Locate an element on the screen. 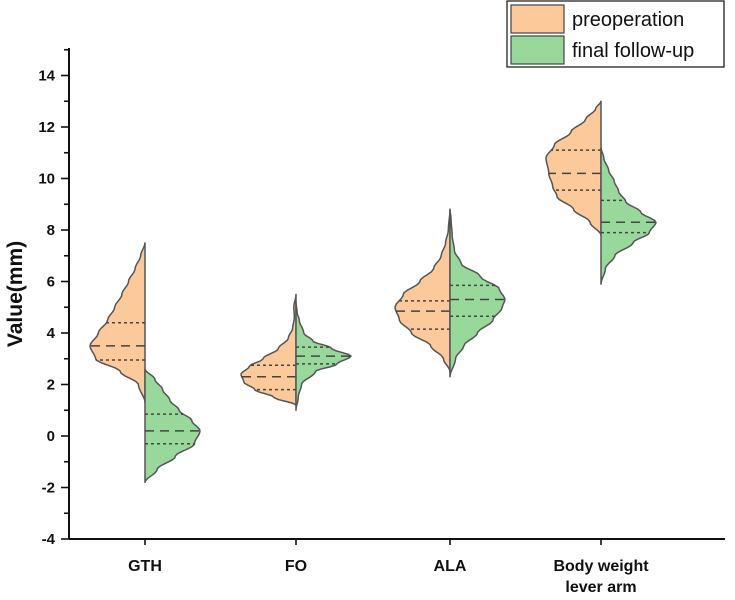 This screenshot has width=735, height=600. y-tick-label: 8 is located at coordinates (51, 230).